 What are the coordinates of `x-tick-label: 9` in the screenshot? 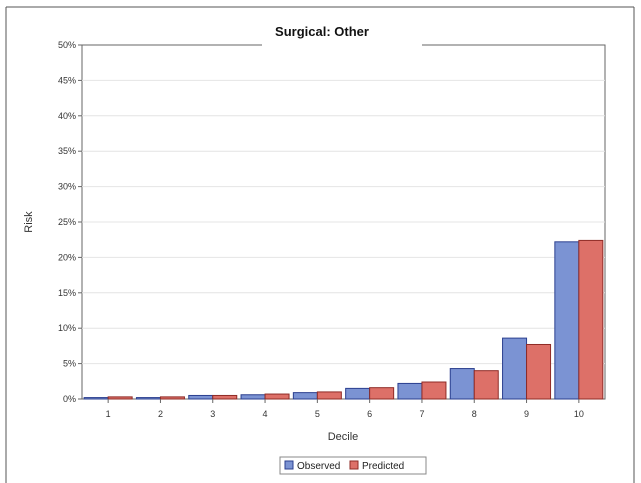 It's located at (526, 414).